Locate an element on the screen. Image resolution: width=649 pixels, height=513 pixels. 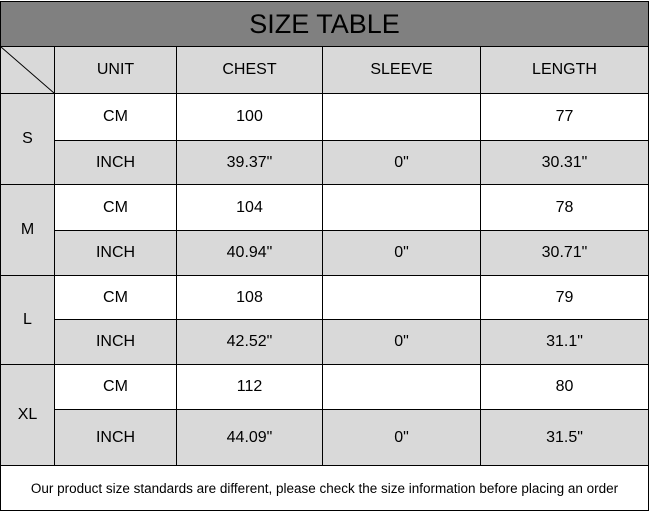
cell-length: 78 is located at coordinates (564, 207).